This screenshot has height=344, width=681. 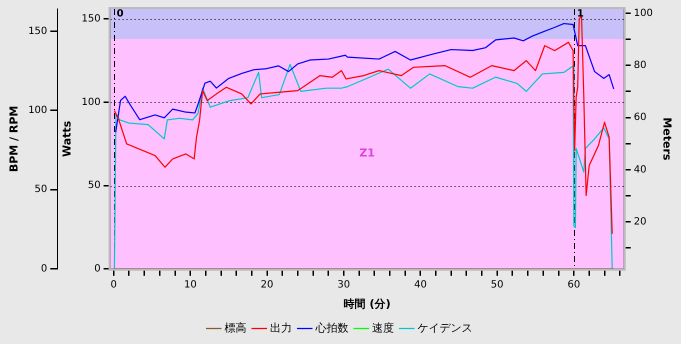 I want to click on y2-tick-label: 40, so click(x=640, y=170).